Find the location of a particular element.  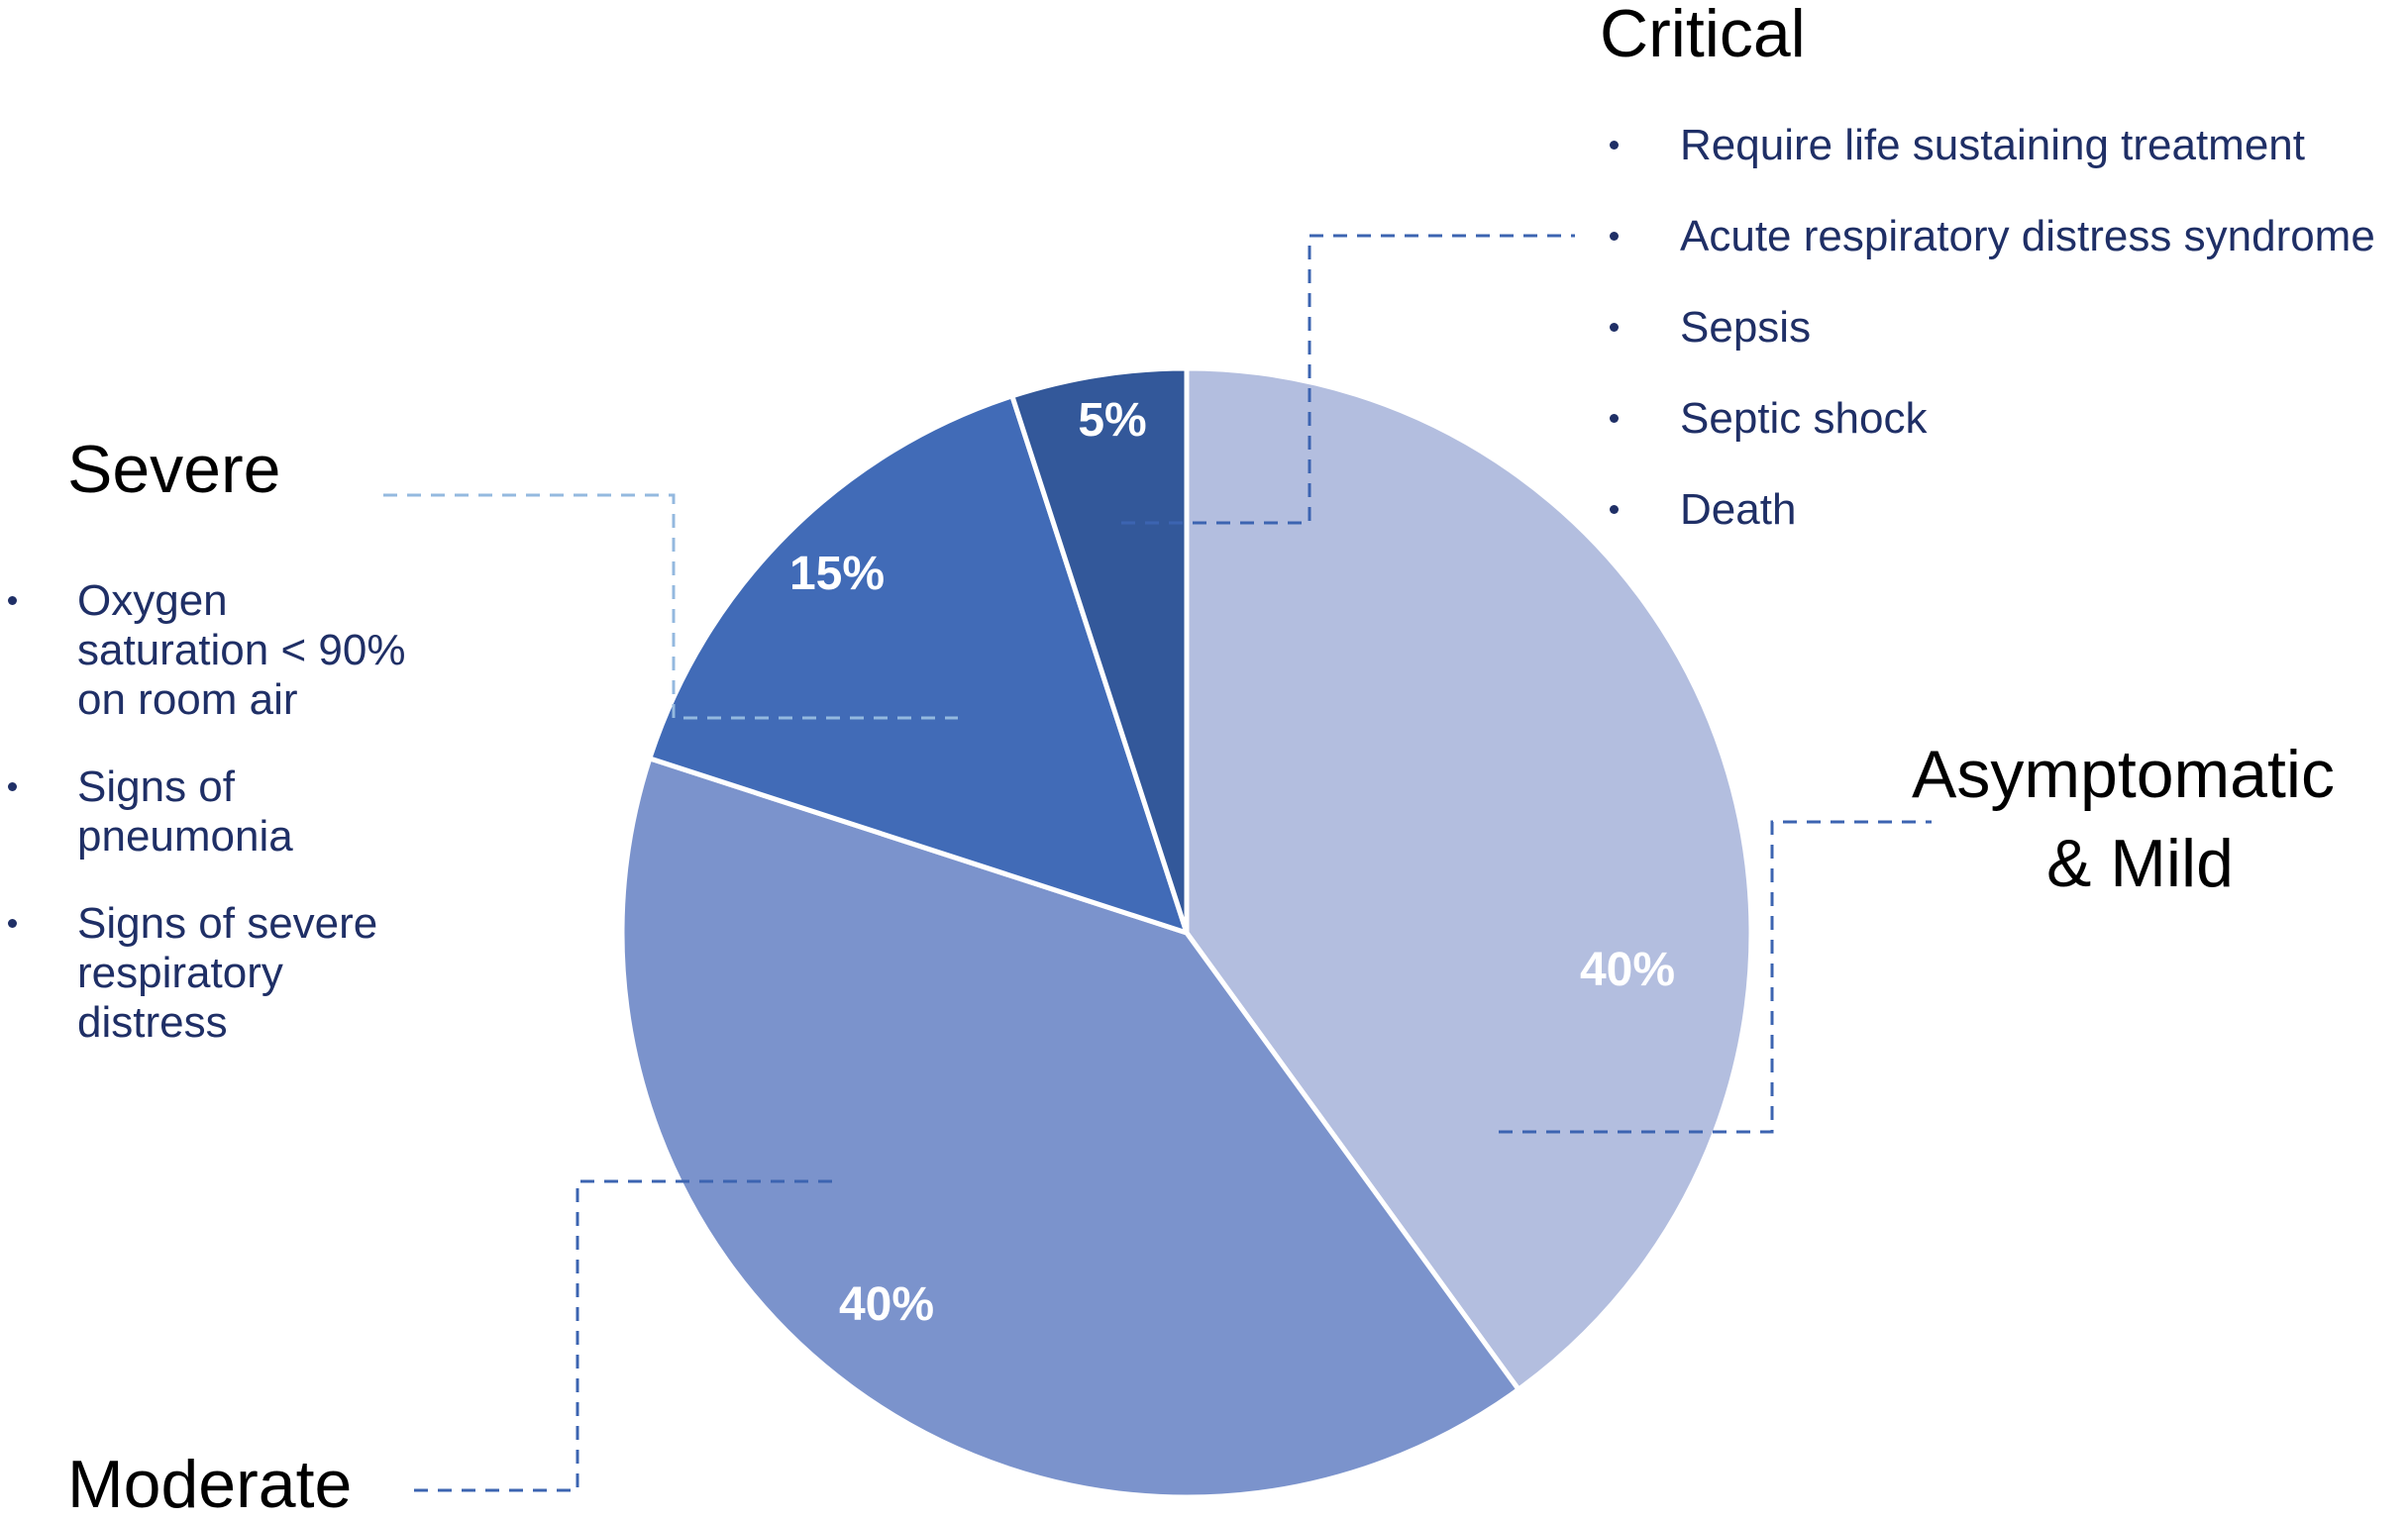

critical-bullet-item: Acute respiratory distress syndrome is located at coordinates (1990, 257).